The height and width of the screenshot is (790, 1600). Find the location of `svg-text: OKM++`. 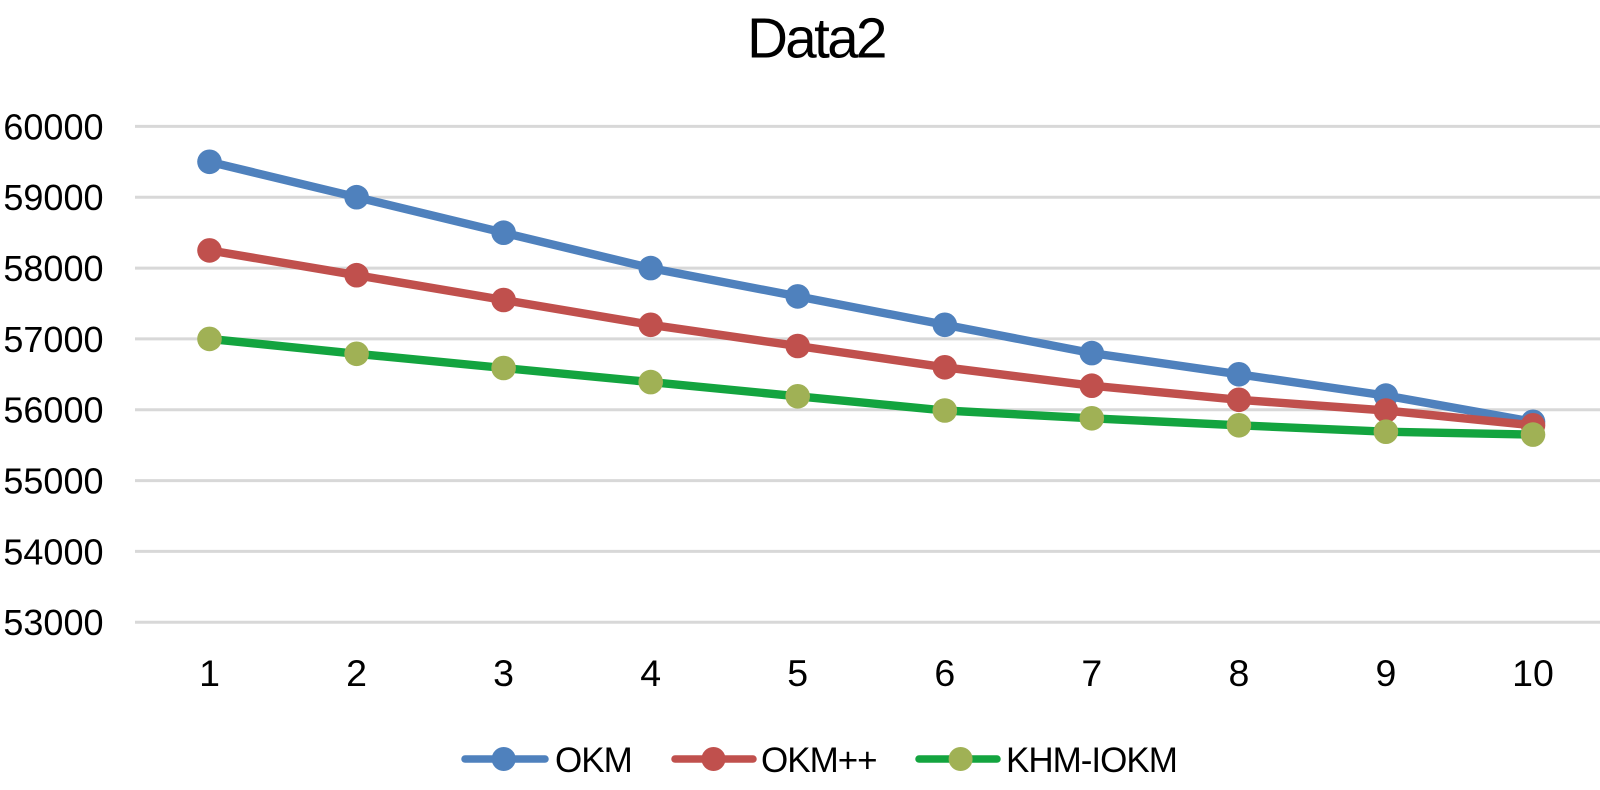

svg-text: OKM++ is located at coordinates (819, 760).